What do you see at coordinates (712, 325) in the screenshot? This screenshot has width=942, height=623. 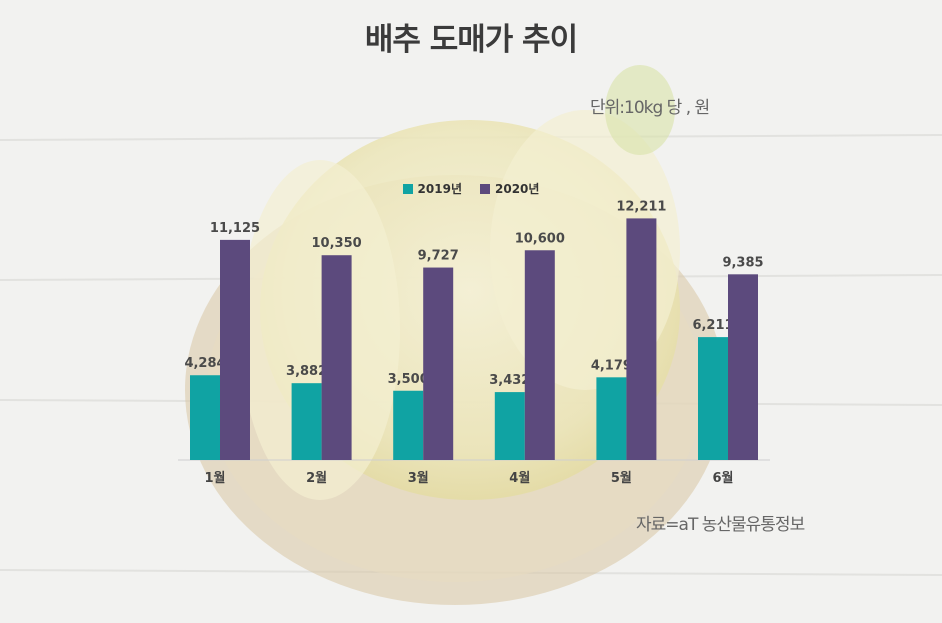 I see `data-label-2019-6: 6,211` at bounding box center [712, 325].